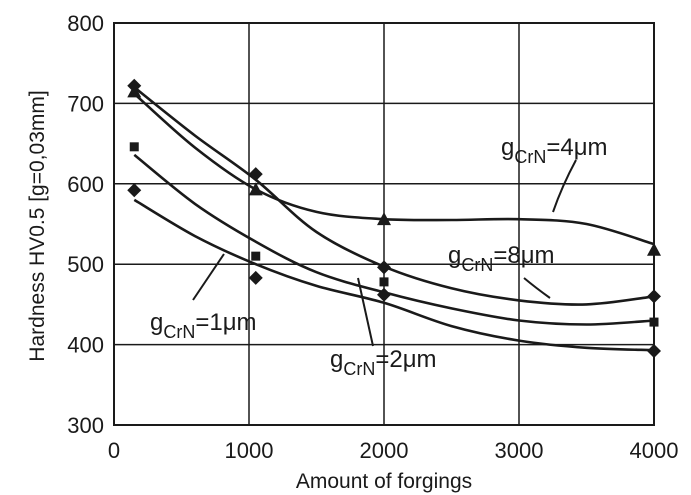  I want to click on annotation-g2um-rest: =2μm, so click(405, 359).